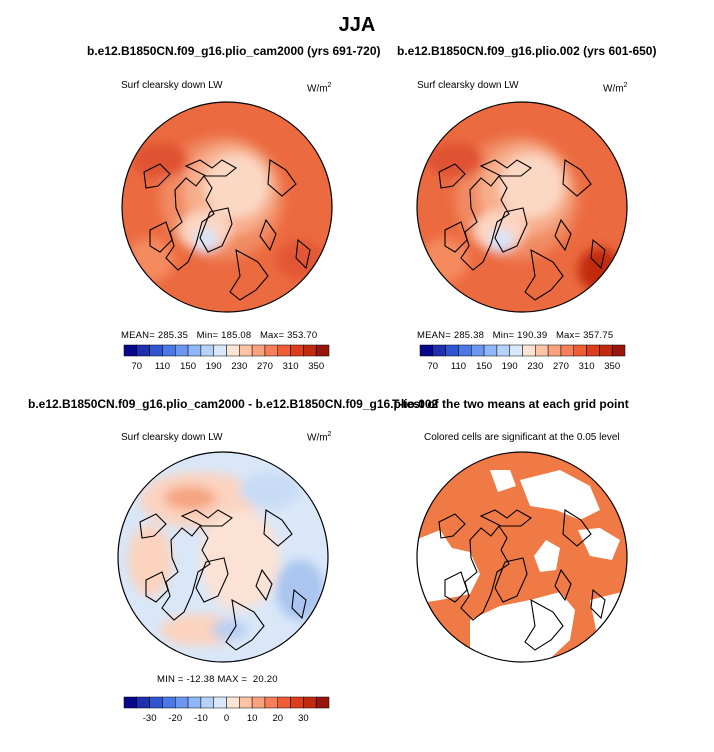  Describe the element at coordinates (522, 580) in the screenshot. I see `map-4-coastlines` at that location.